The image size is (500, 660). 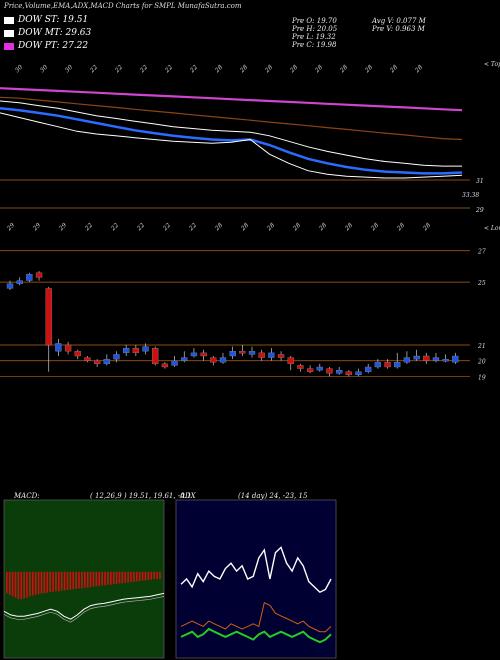 What do you see at coordinates (315, 29) in the screenshot?
I see `info-pre-high: Pre H: 20.05` at bounding box center [315, 29].